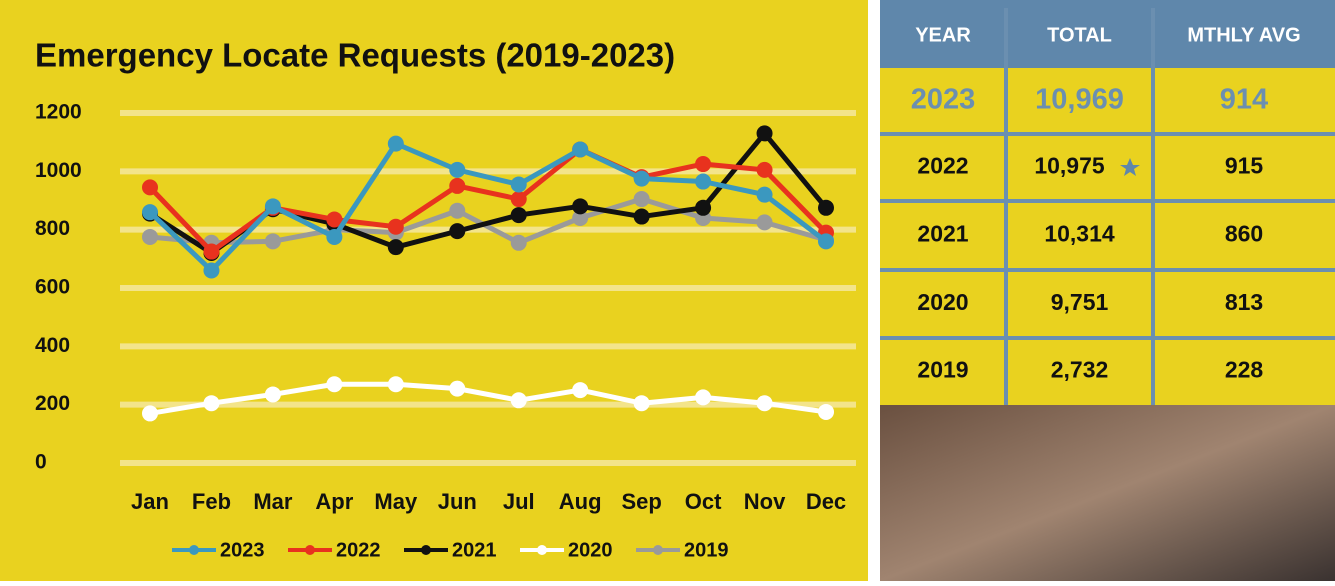 The width and height of the screenshot is (1335, 586). Describe the element at coordinates (1130, 167) in the screenshot. I see `star-icon` at that location.